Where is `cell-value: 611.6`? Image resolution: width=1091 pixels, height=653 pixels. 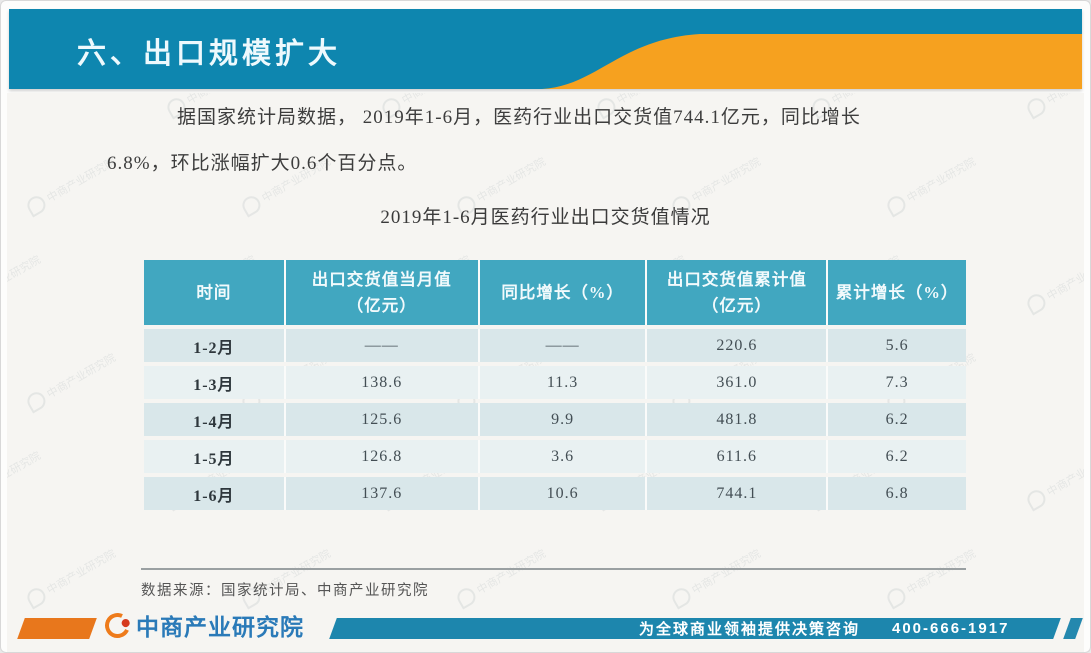
cell-value: 611.6 is located at coordinates (736, 456).